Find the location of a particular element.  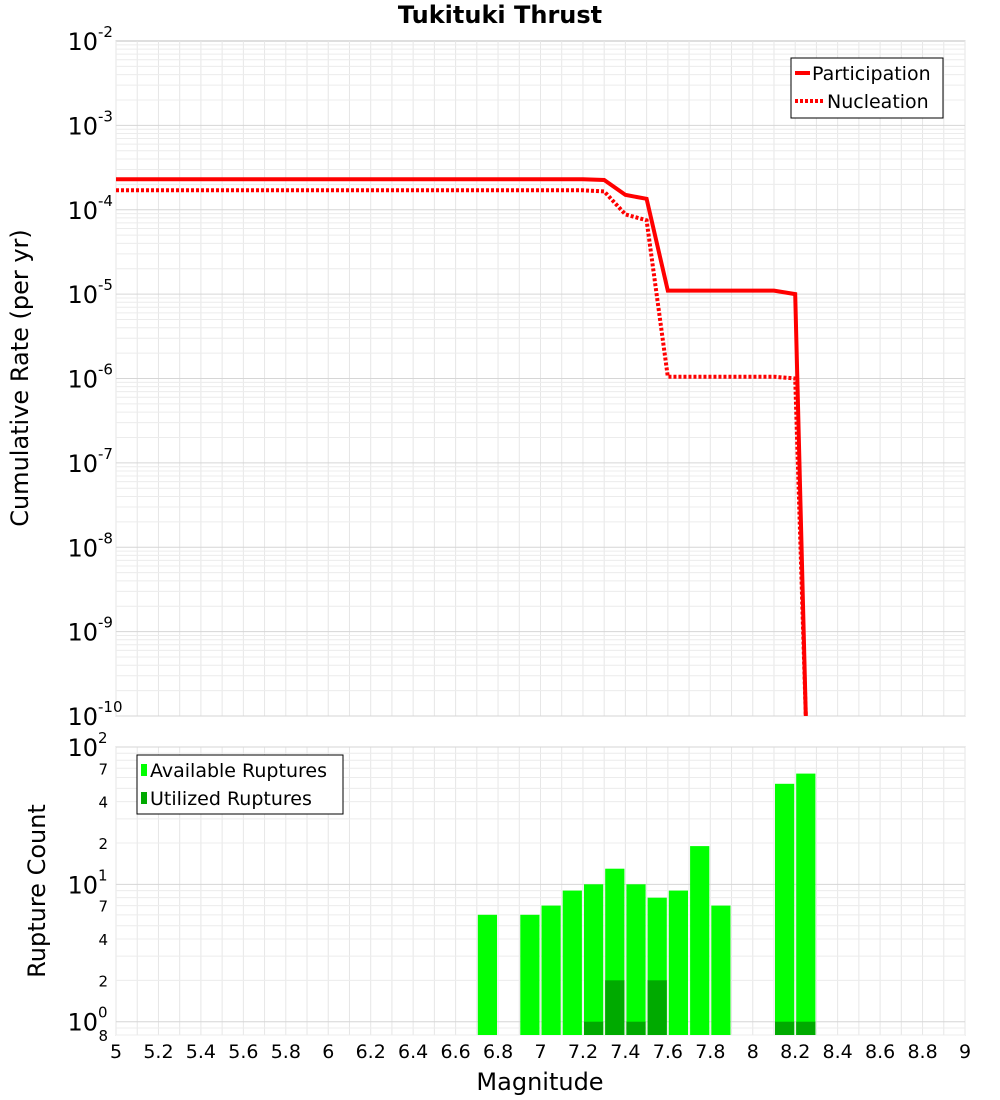

top-y-tick: 10 -5 is located at coordinates (90, 292).